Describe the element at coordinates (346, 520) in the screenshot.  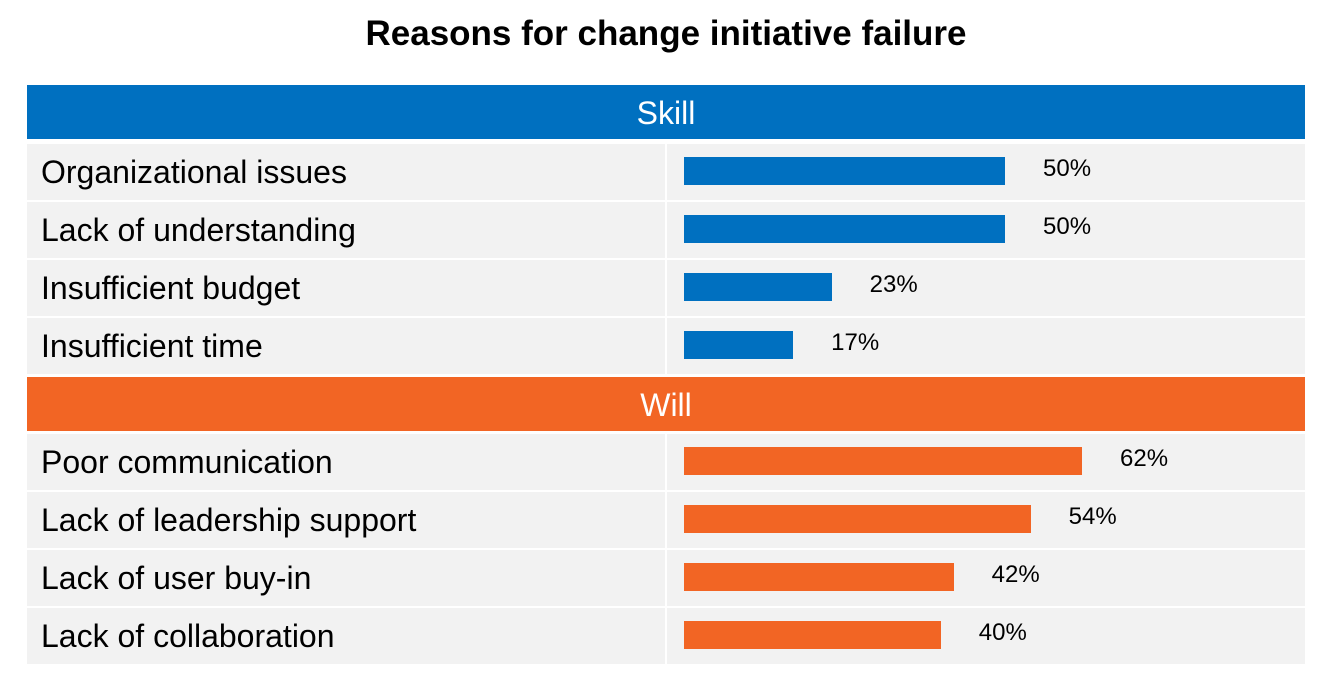
I see `row-label: Lack of leadership support` at that location.